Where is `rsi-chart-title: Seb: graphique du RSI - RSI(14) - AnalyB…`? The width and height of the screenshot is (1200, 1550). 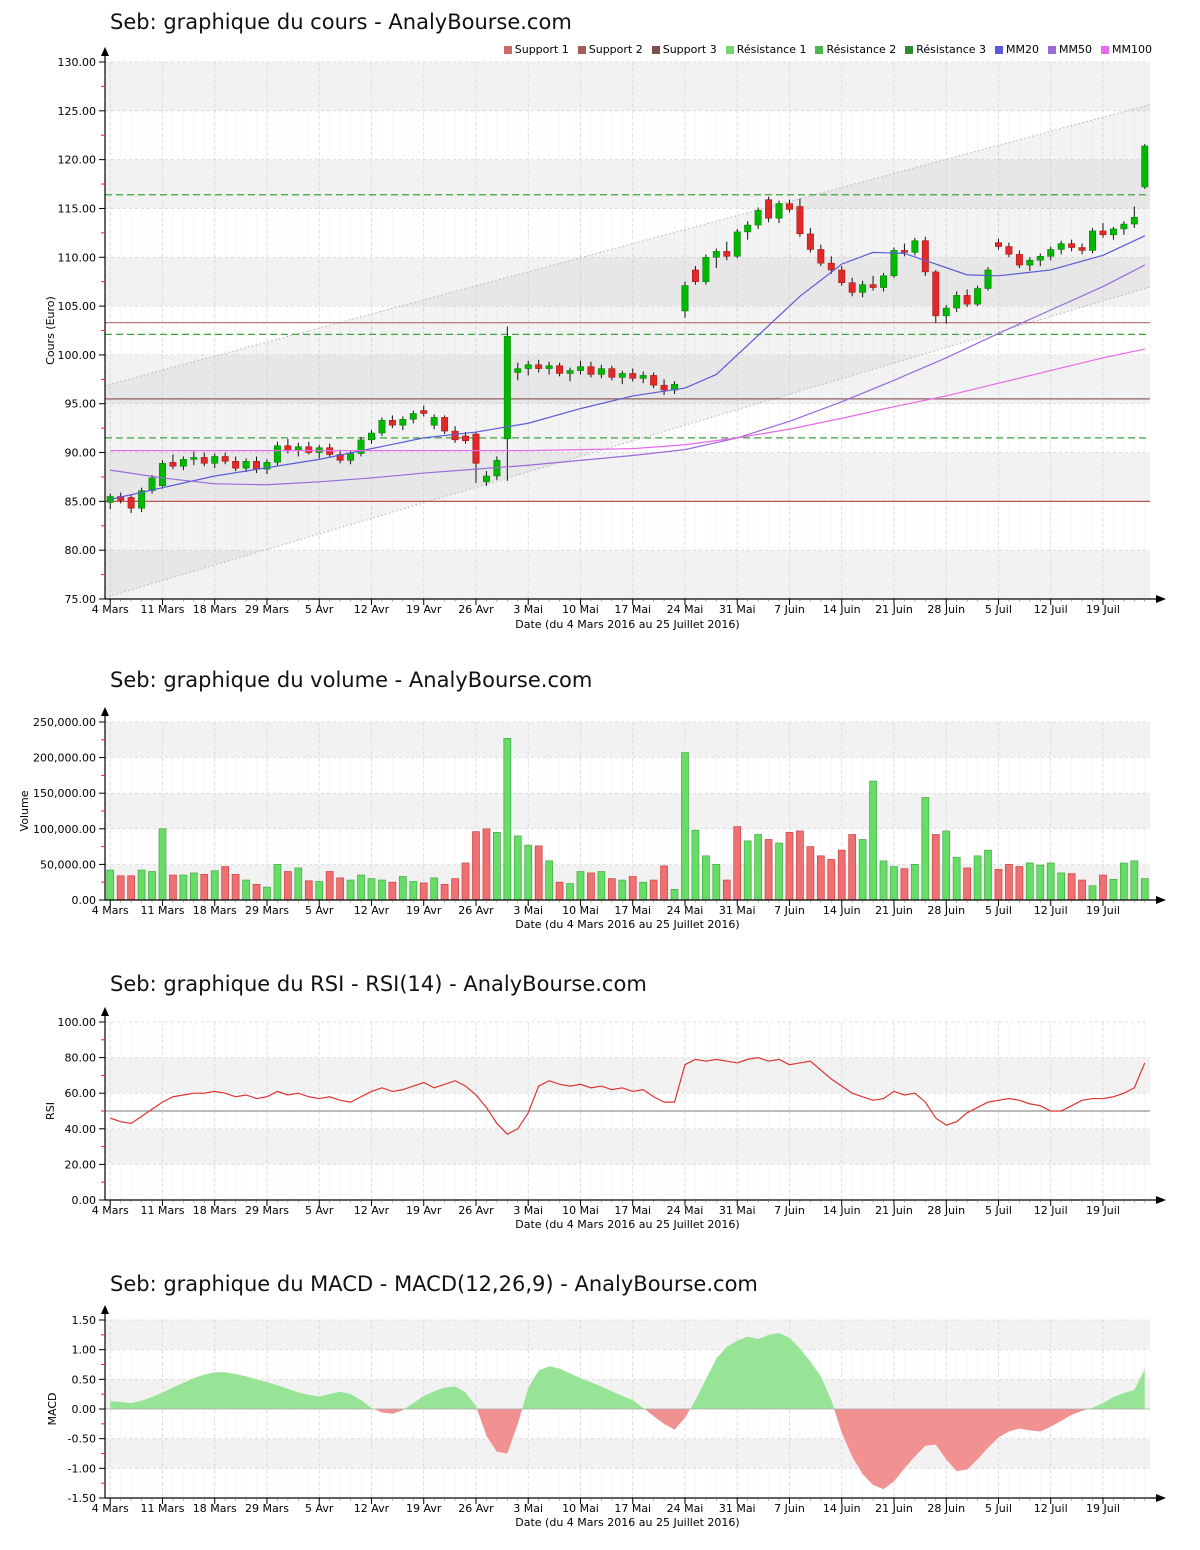 rsi-chart-title: Seb: graphique du RSI - RSI(14) - AnalyB… is located at coordinates (378, 984).